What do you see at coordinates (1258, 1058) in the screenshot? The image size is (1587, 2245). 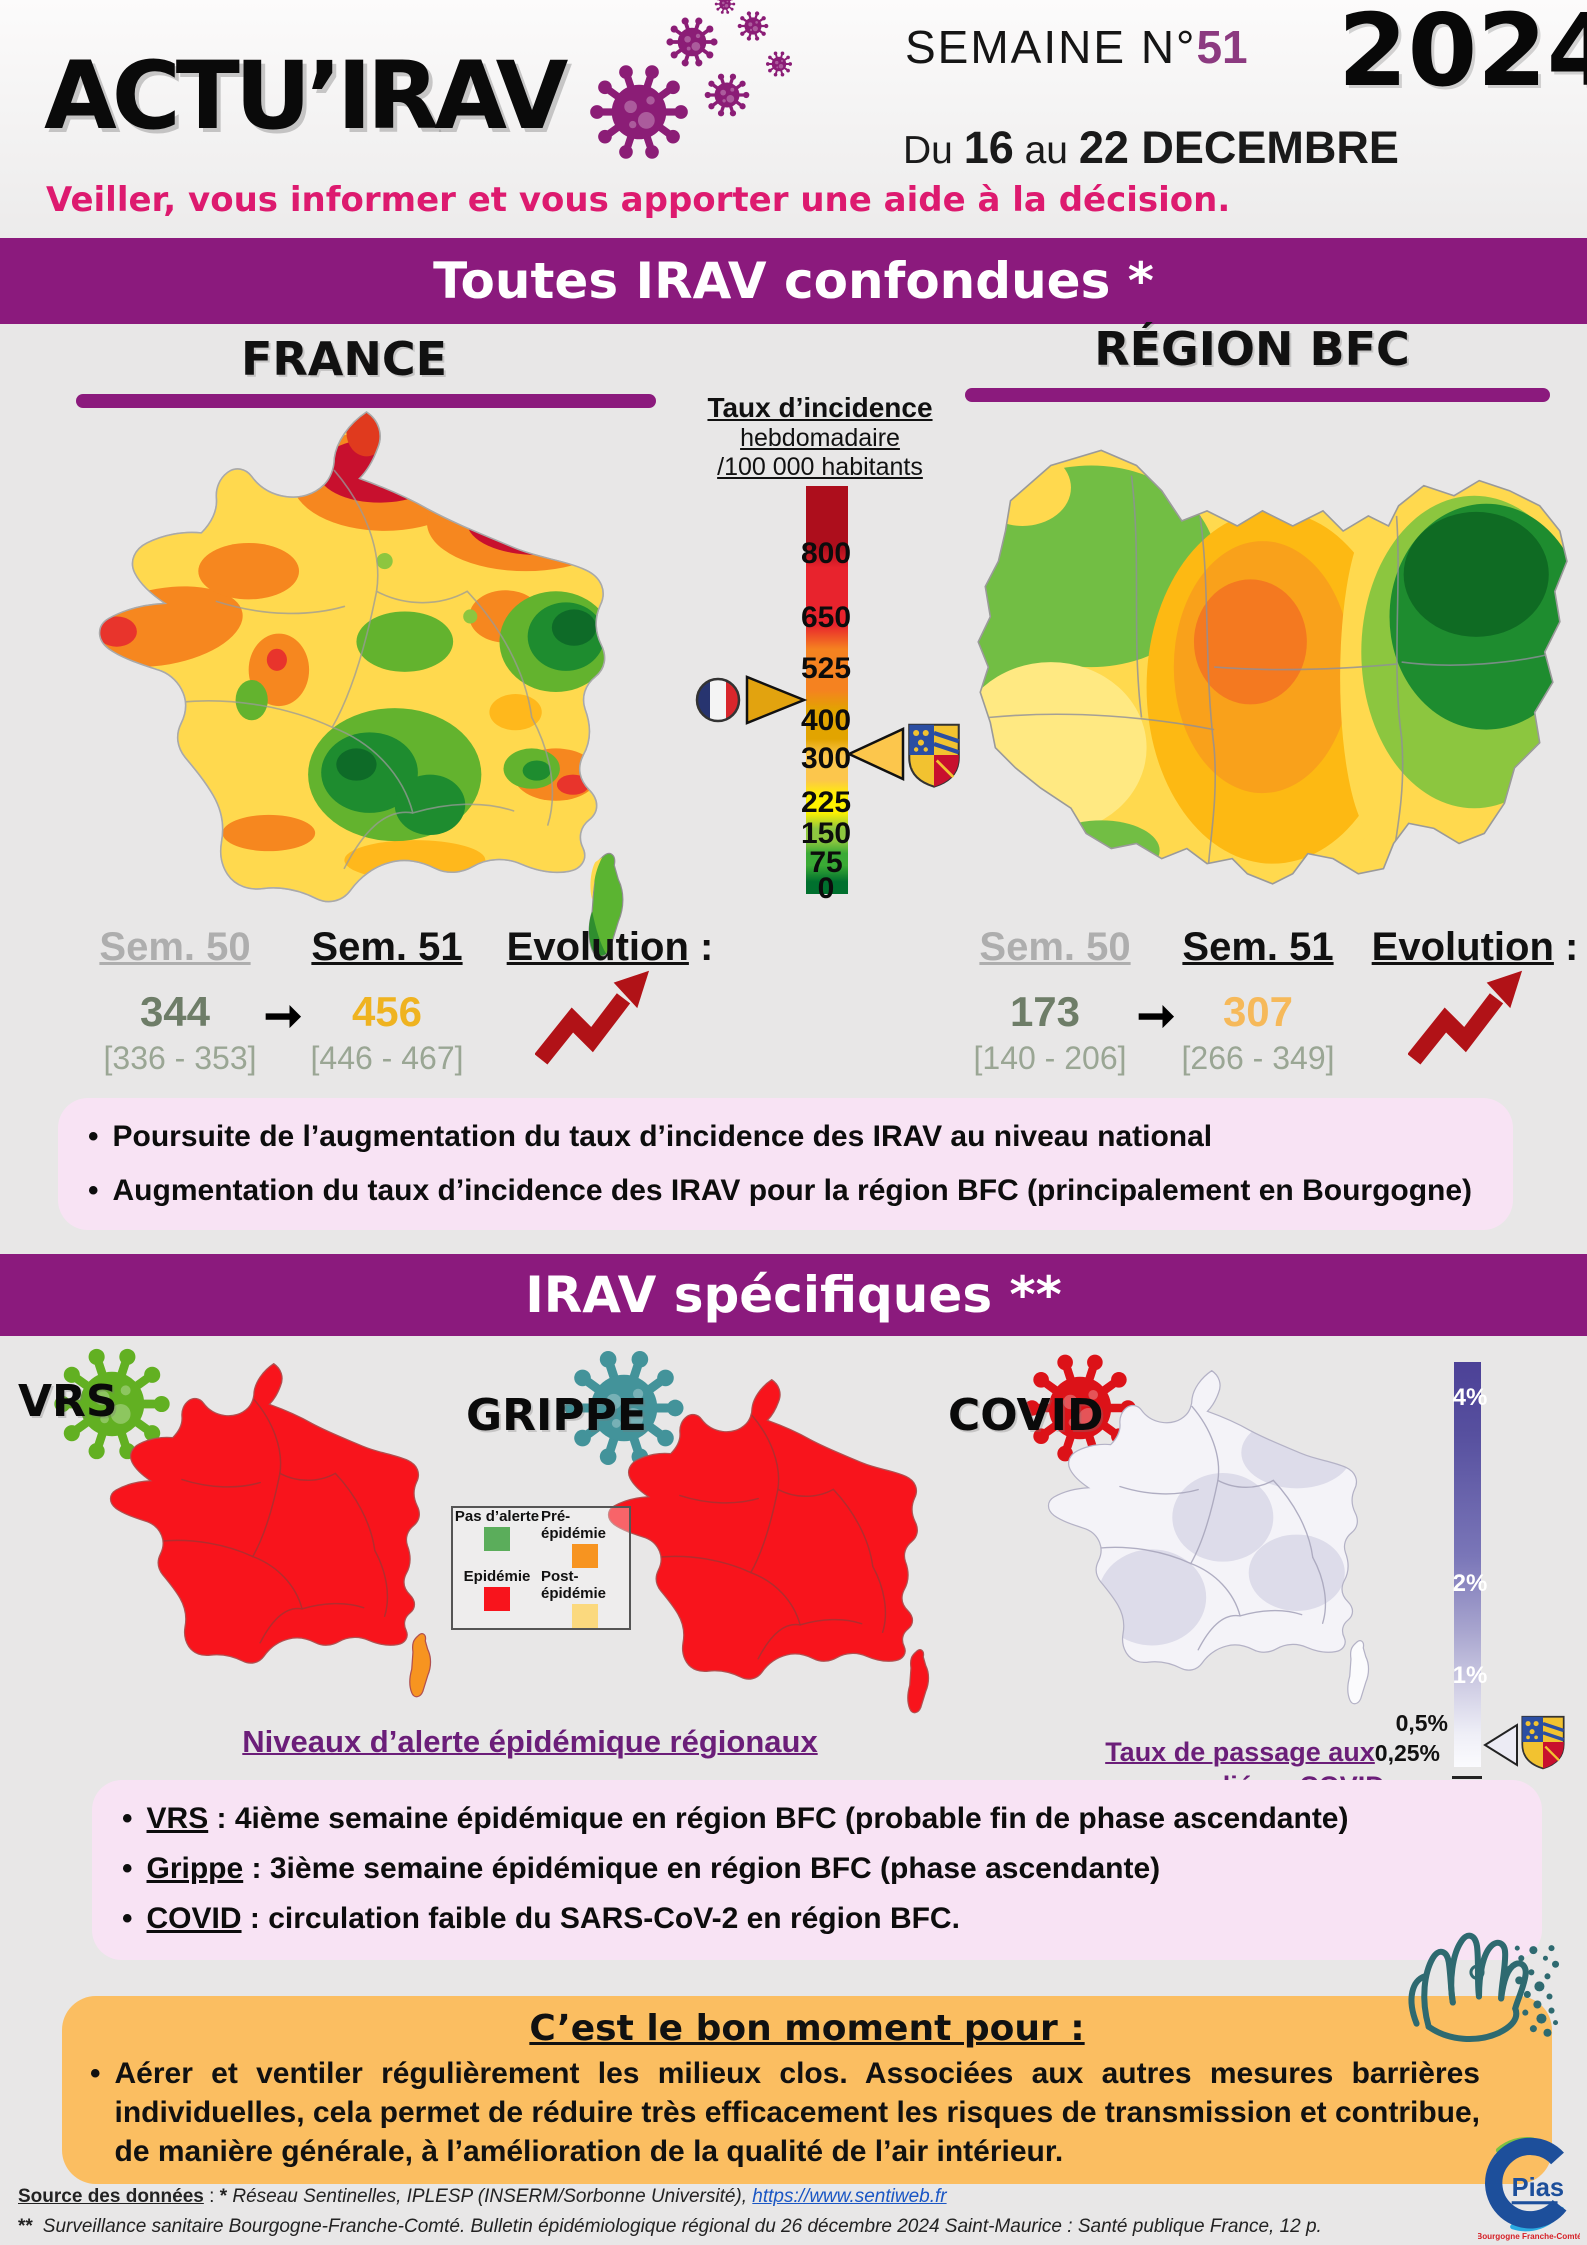 I see `bfc-curr-range: [266 - 349]` at bounding box center [1258, 1058].